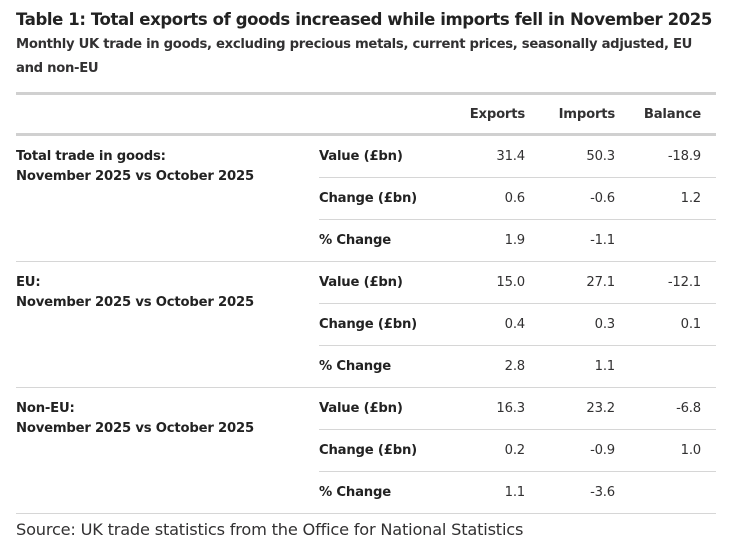 The width and height of the screenshot is (747, 558). I want to click on exports-value: 0.2, so click(487, 450).